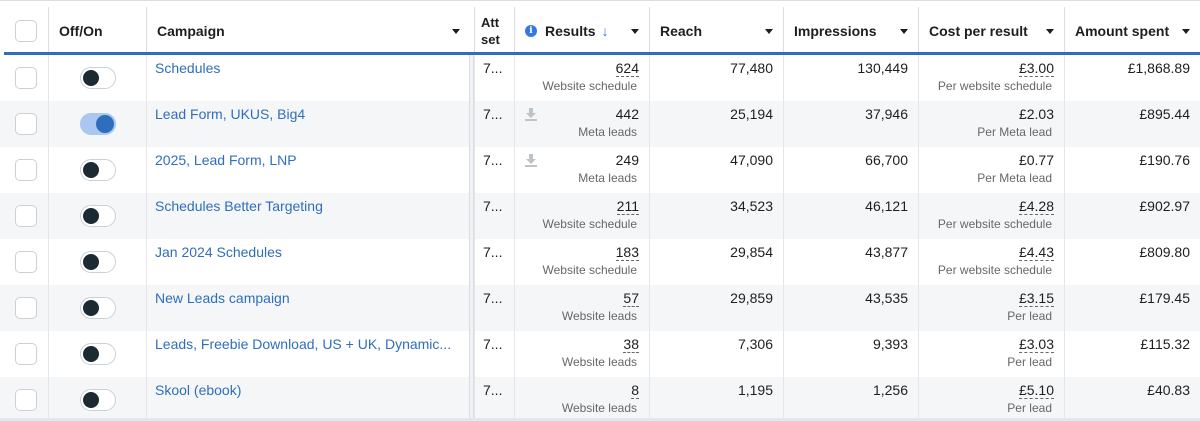  What do you see at coordinates (97, 31) in the screenshot?
I see `header-off-on: Off/On` at bounding box center [97, 31].